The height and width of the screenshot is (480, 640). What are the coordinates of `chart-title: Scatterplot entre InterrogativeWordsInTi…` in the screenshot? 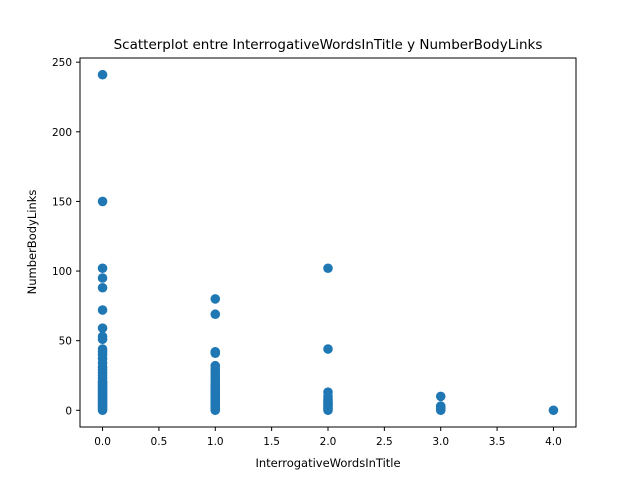 It's located at (328, 45).